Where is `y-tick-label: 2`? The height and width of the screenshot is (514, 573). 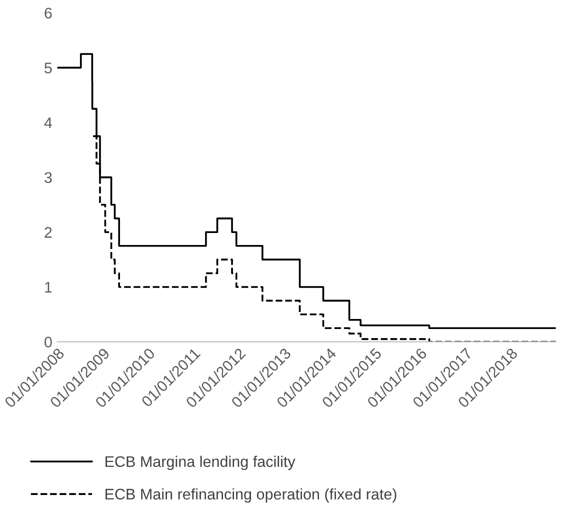 y-tick-label: 2 is located at coordinates (48, 232).